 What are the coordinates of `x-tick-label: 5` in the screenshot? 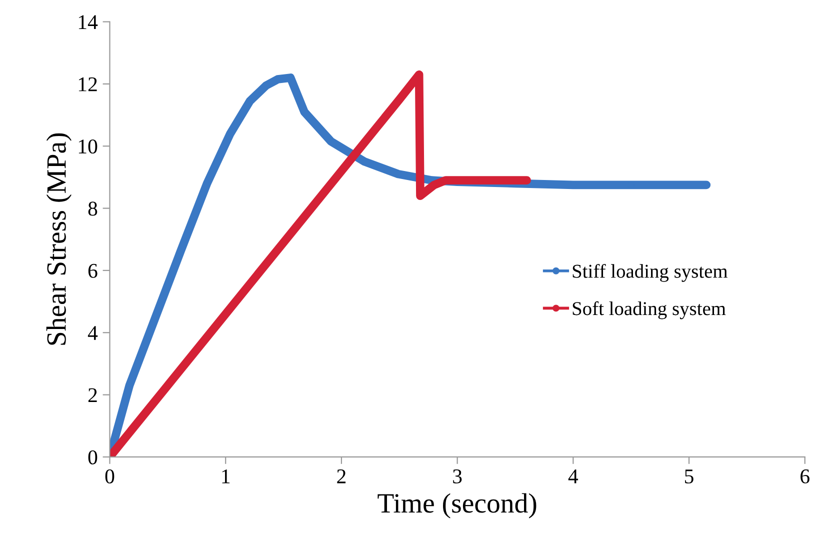 It's located at (689, 477).